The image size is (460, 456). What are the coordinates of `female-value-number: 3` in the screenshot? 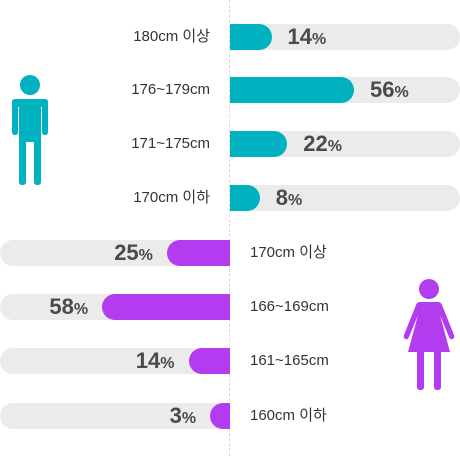 It's located at (175, 415).